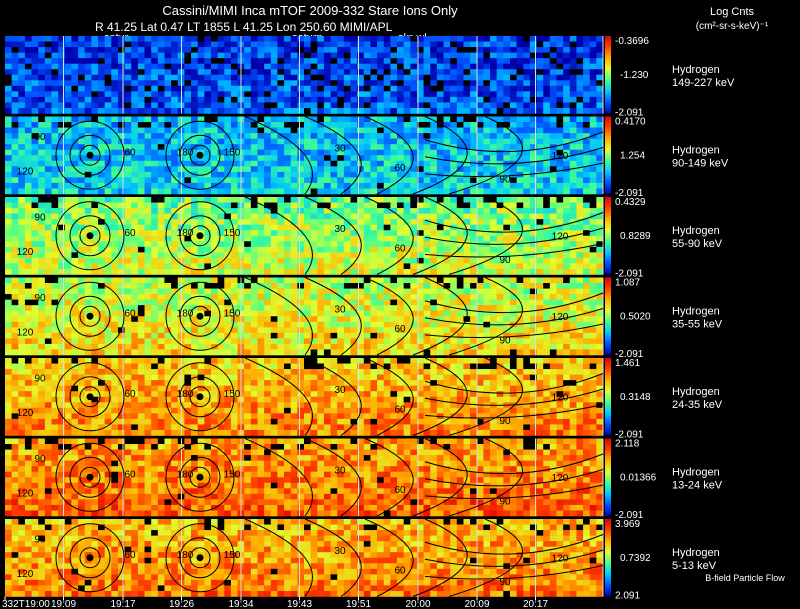 The height and width of the screenshot is (609, 800). What do you see at coordinates (627, 363) in the screenshot?
I see `colorbar-max-label: 1.461` at bounding box center [627, 363].